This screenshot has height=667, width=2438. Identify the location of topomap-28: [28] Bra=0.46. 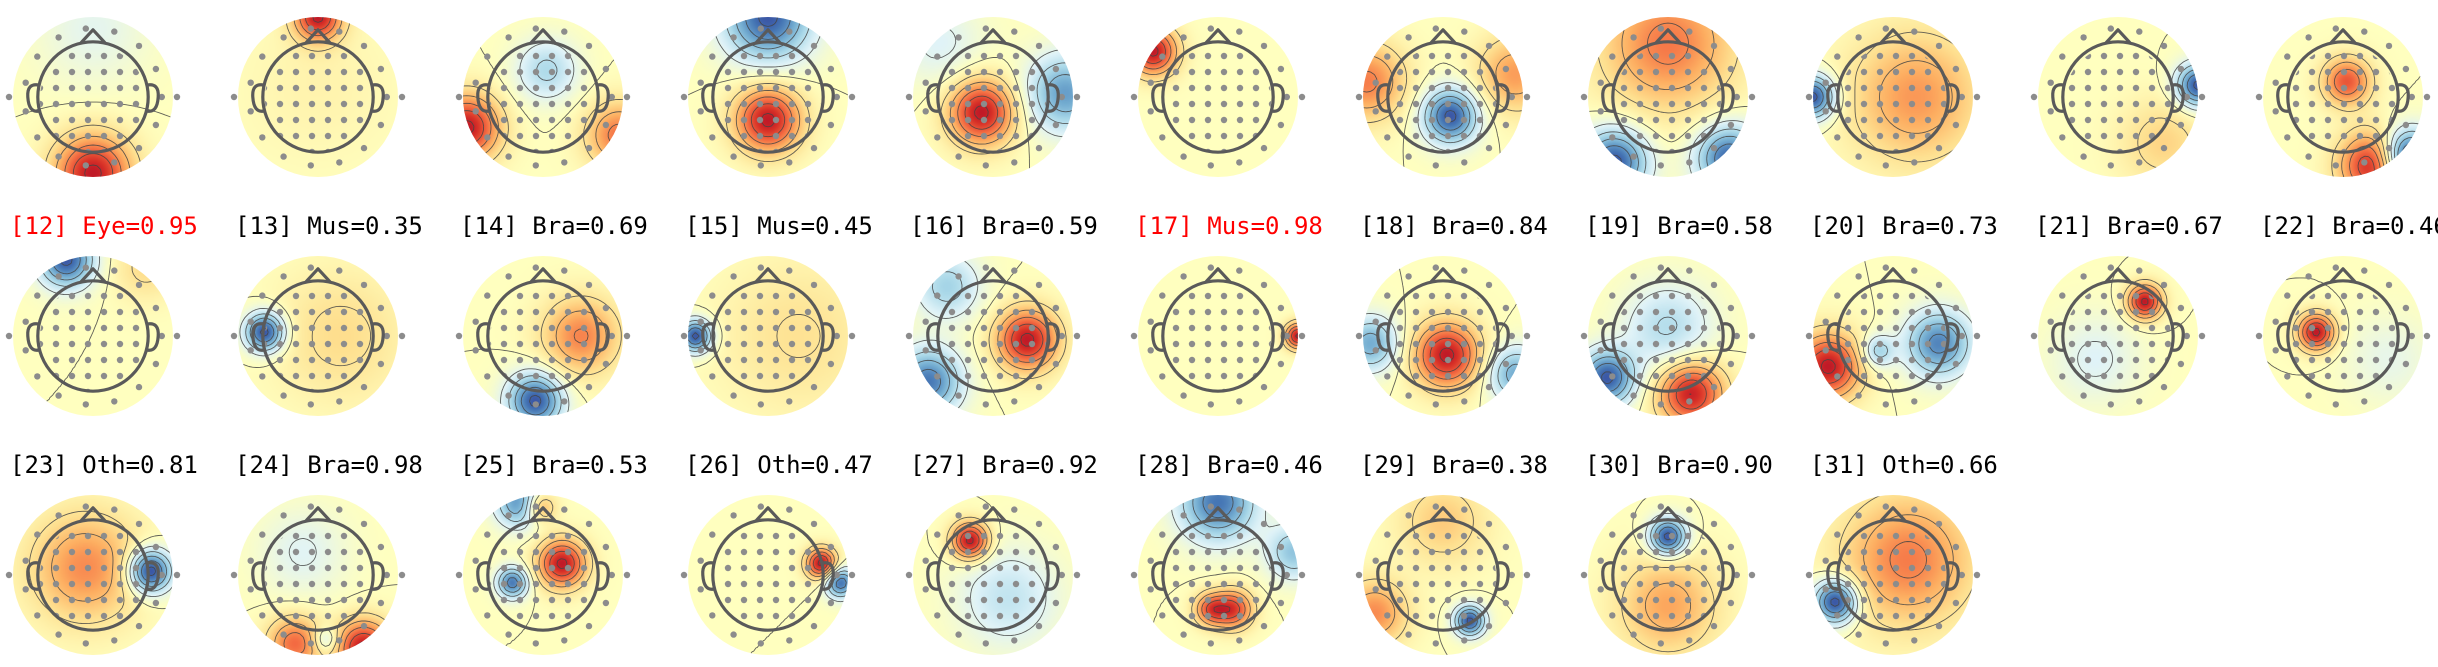
(1226, 553).